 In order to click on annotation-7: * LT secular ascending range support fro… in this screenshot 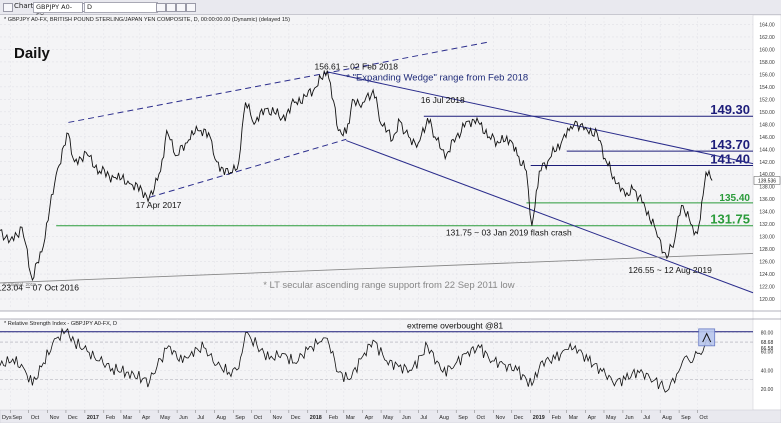, I will do `click(389, 285)`.